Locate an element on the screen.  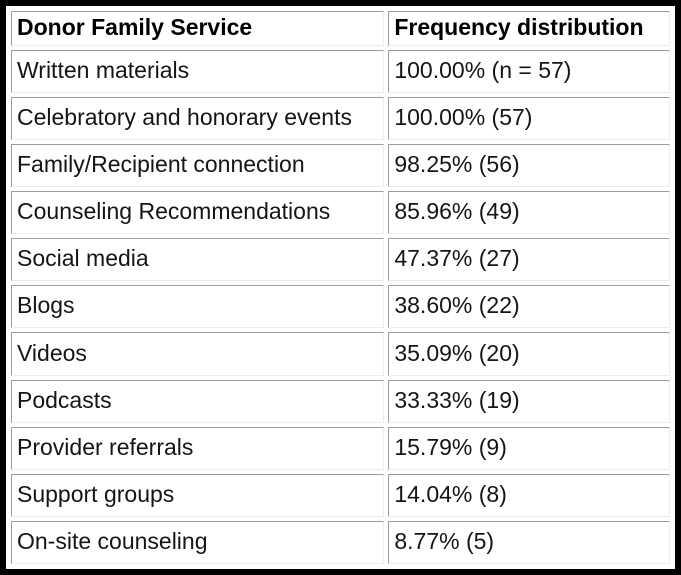
service-cell: Blogs is located at coordinates (198, 307).